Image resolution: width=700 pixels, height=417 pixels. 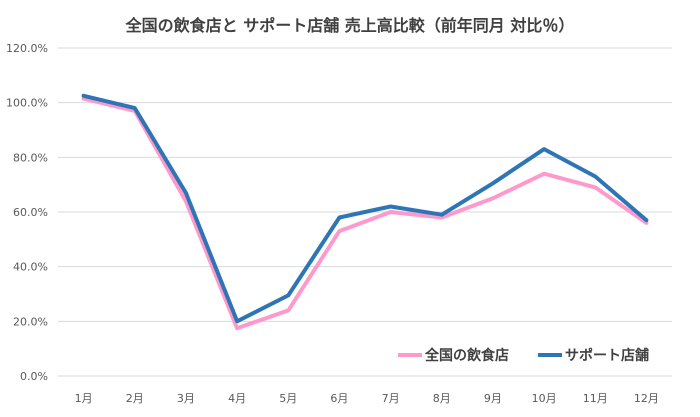 I want to click on x-tick-label: 10月, so click(x=544, y=398).